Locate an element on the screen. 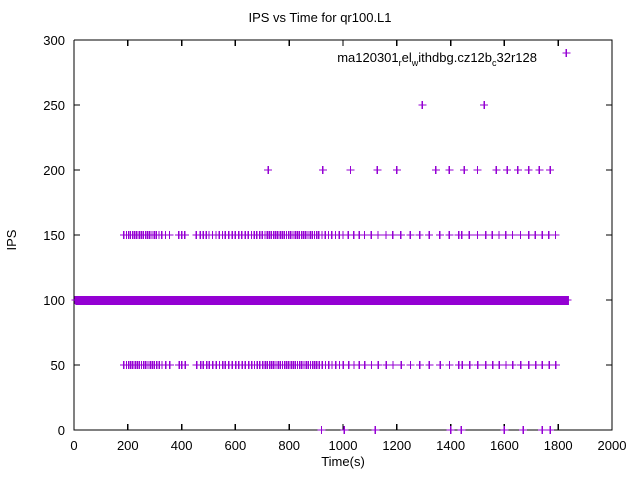 Image resolution: width=640 pixels, height=480 pixels. x-tick-label: 0 is located at coordinates (73, 445).